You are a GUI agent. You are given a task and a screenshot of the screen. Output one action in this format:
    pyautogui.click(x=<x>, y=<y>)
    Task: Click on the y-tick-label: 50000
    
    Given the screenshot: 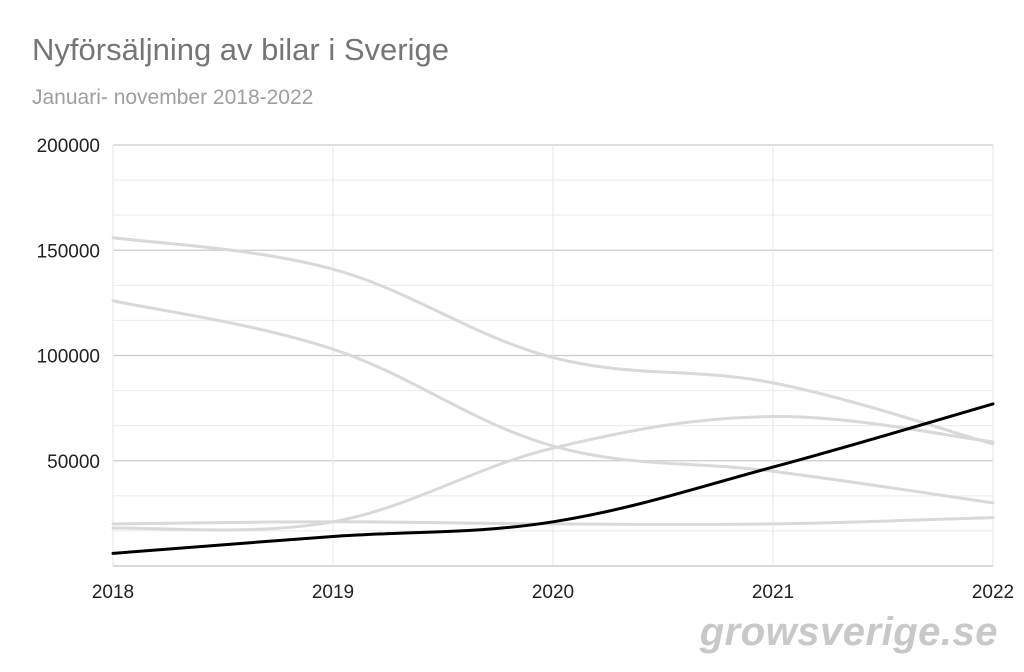 What is the action you would take?
    pyautogui.click(x=73, y=462)
    